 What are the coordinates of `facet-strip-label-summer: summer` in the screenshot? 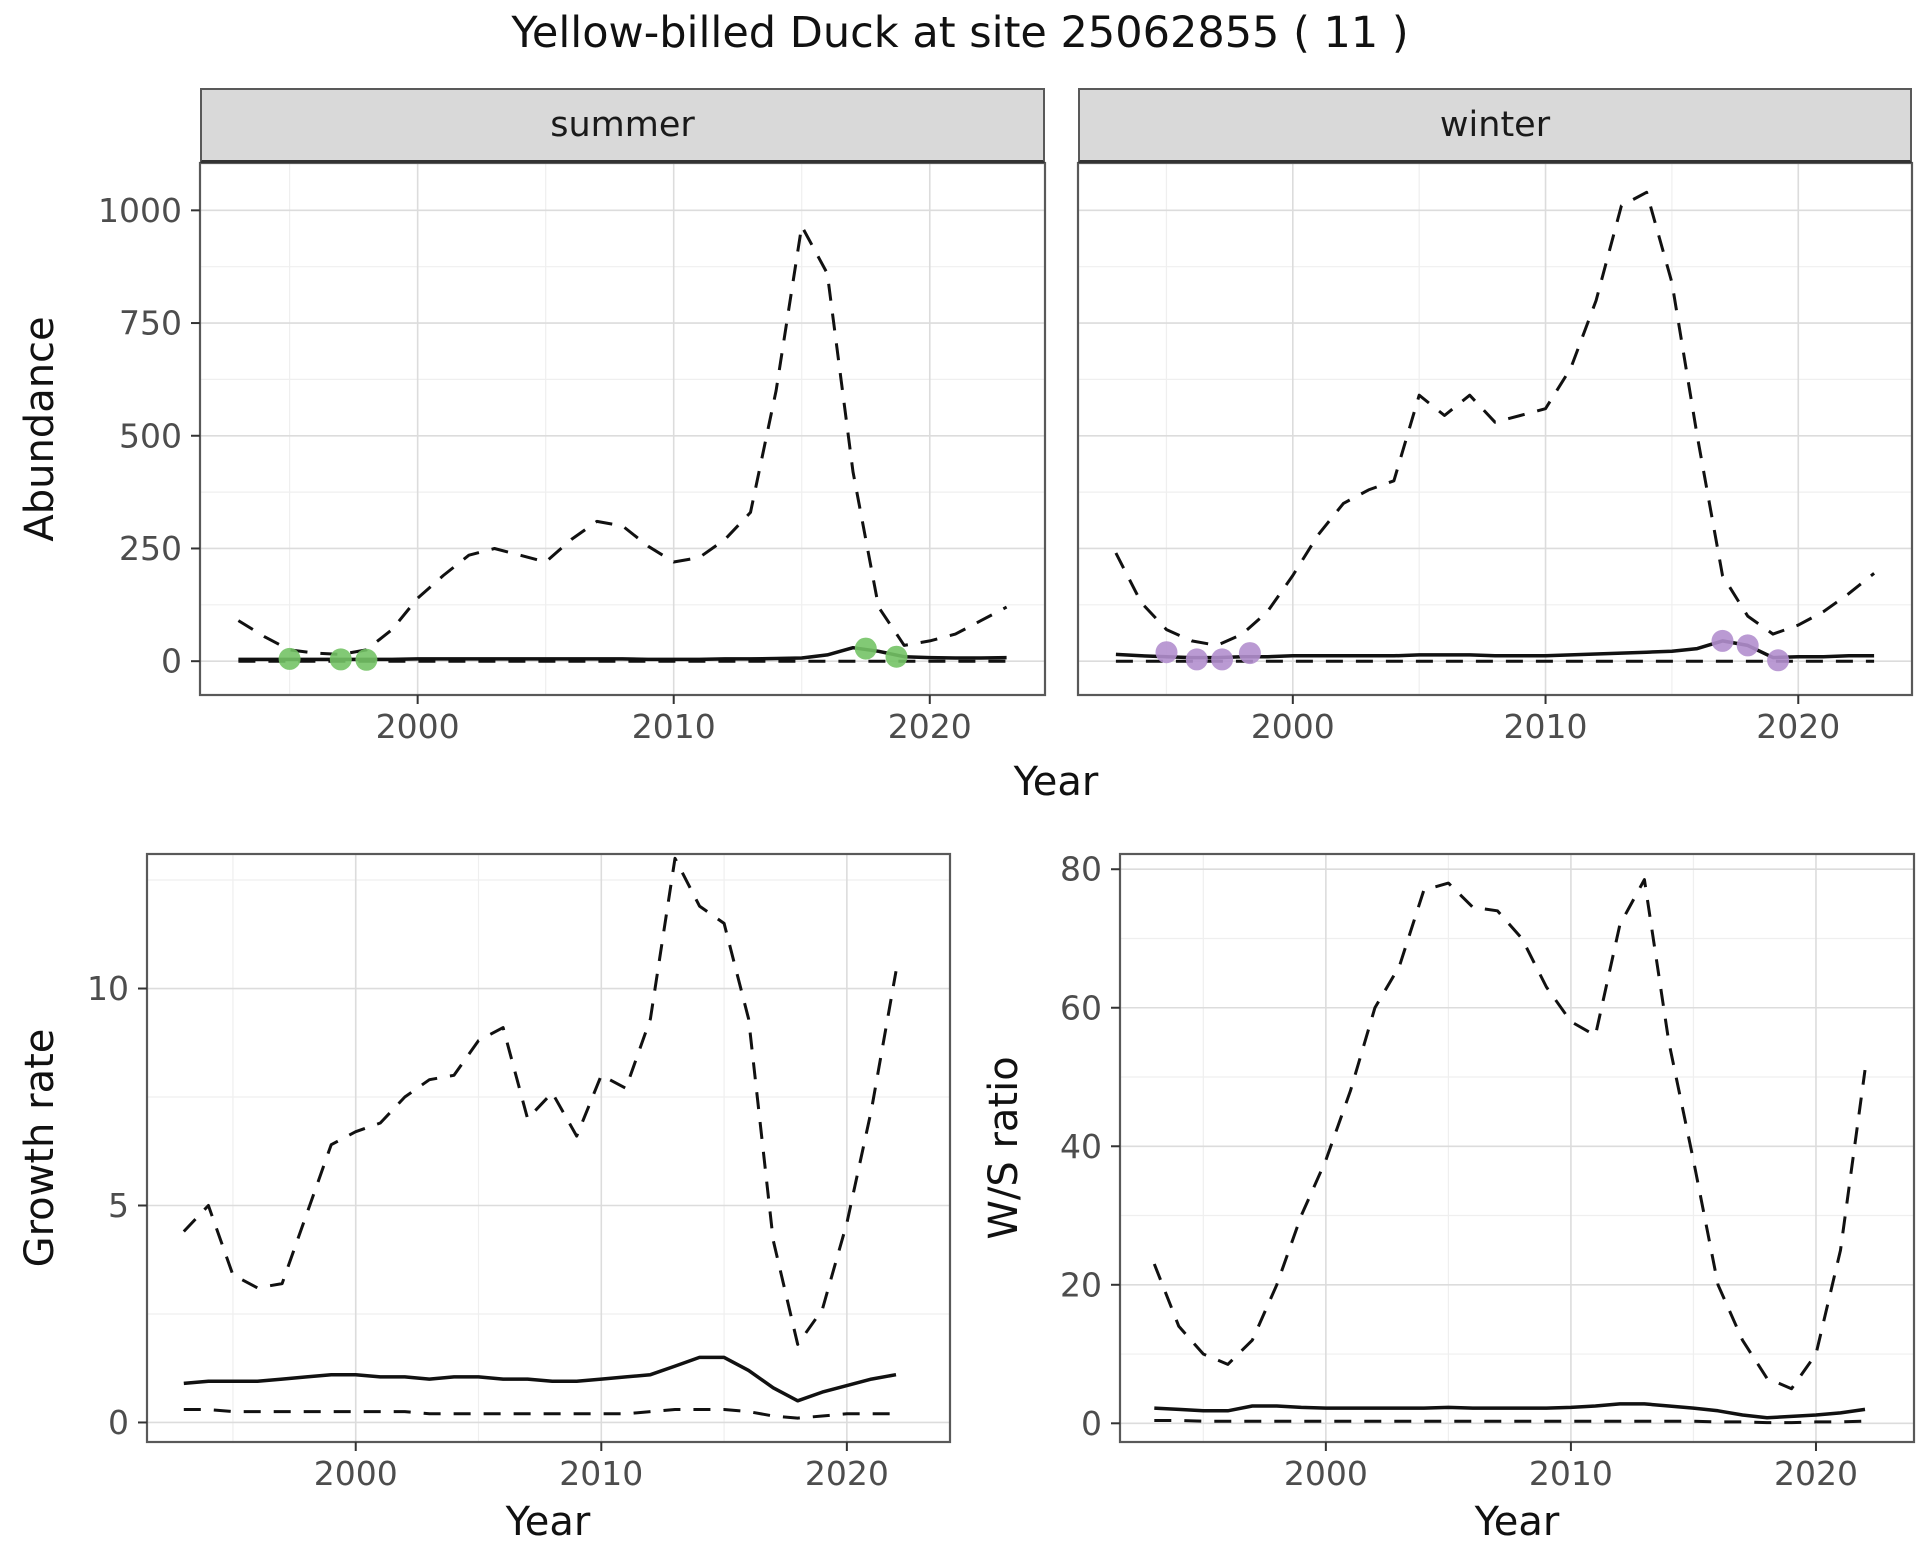 It's located at (622, 125).